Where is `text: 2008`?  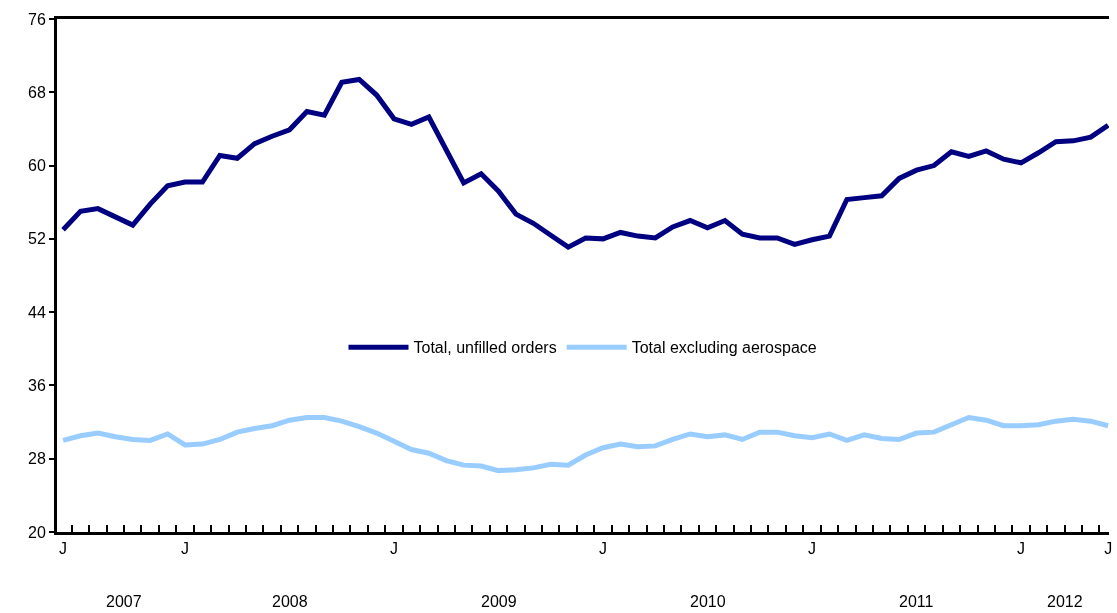 text: 2008 is located at coordinates (290, 601).